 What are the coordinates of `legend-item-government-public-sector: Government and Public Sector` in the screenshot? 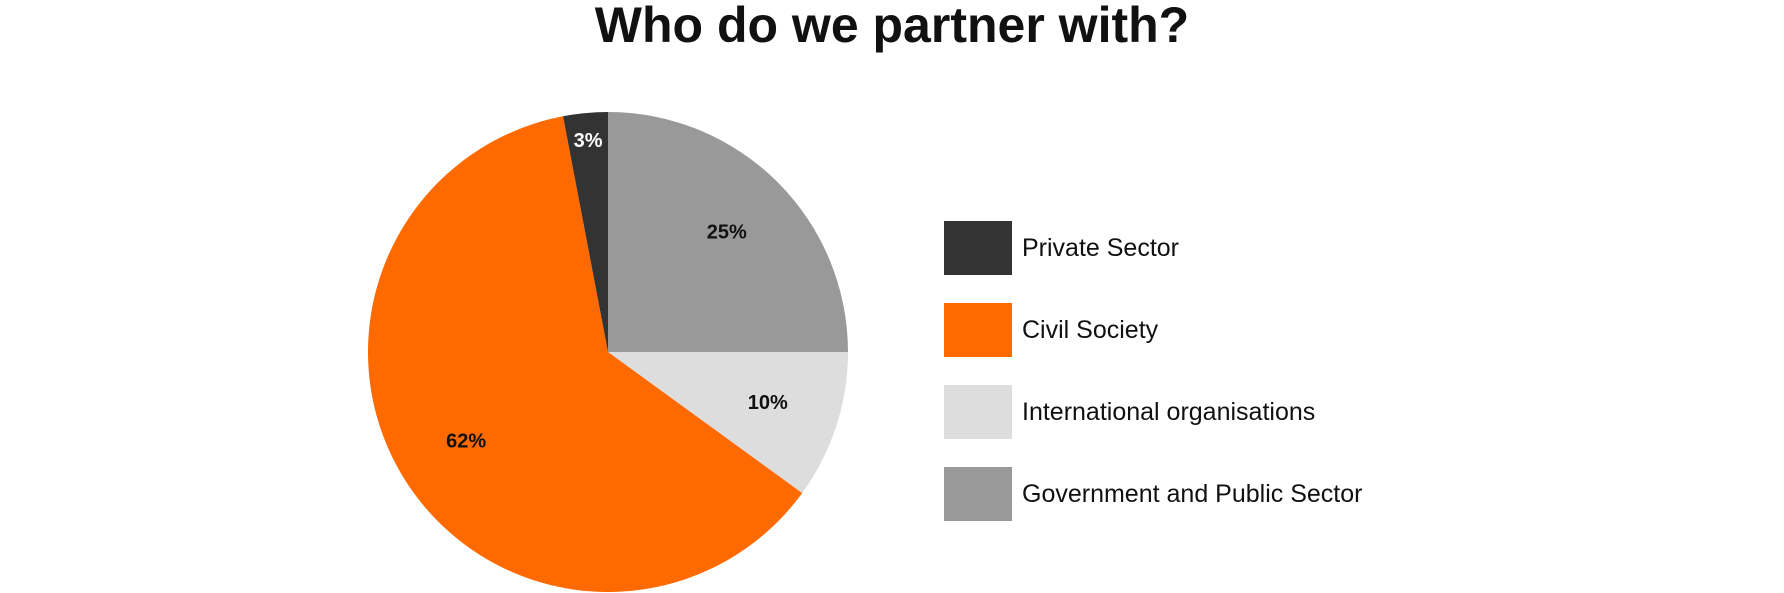 It's located at (1153, 494).